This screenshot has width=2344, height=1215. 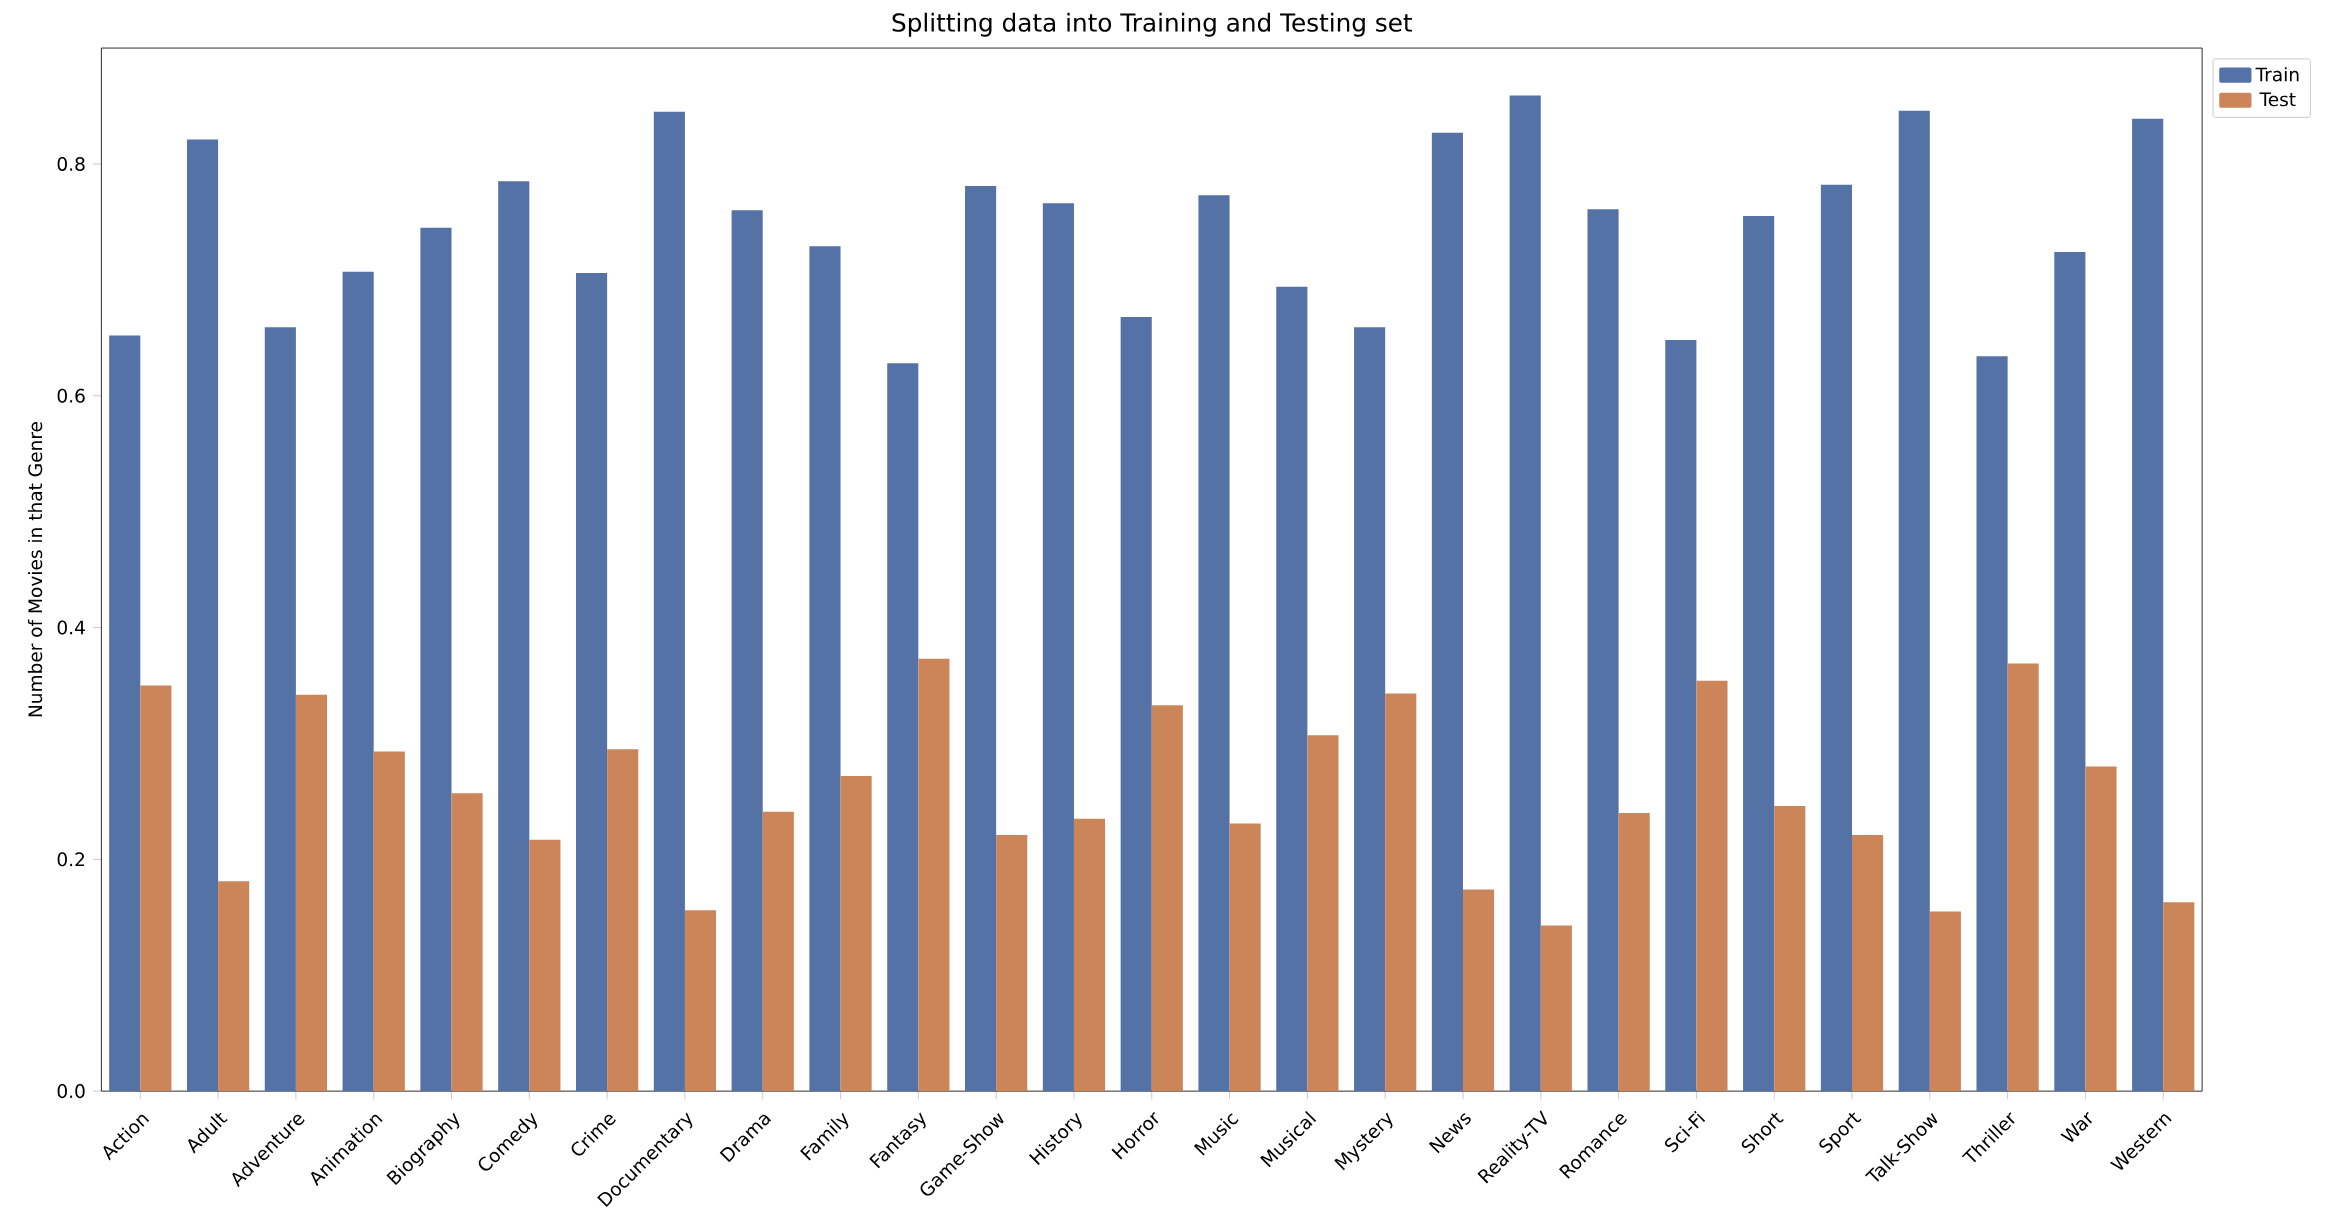 I want to click on y-axis-title: Number of Movies in that Genre, so click(x=35, y=569).